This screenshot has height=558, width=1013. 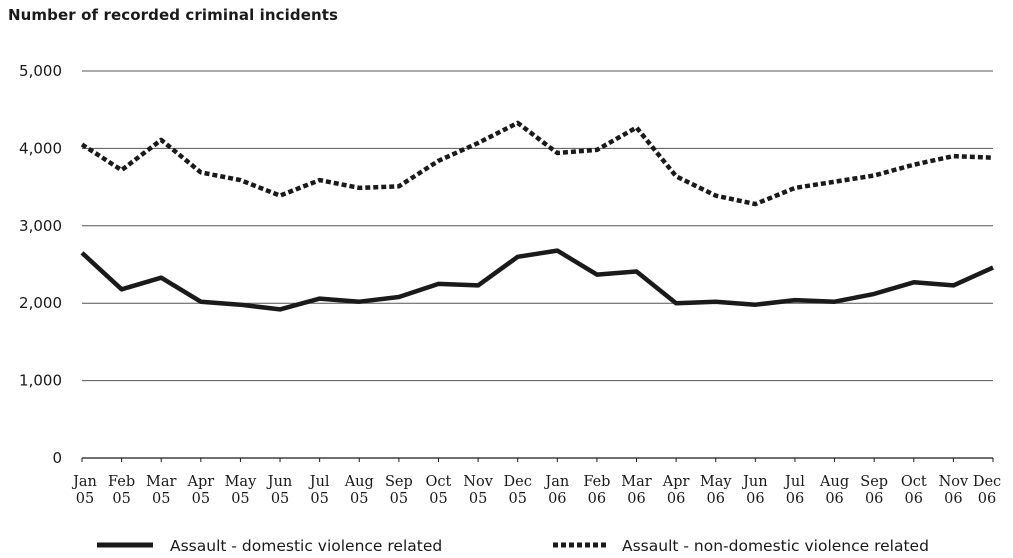 What do you see at coordinates (40, 381) in the screenshot?
I see `y-tick-label: 1,000` at bounding box center [40, 381].